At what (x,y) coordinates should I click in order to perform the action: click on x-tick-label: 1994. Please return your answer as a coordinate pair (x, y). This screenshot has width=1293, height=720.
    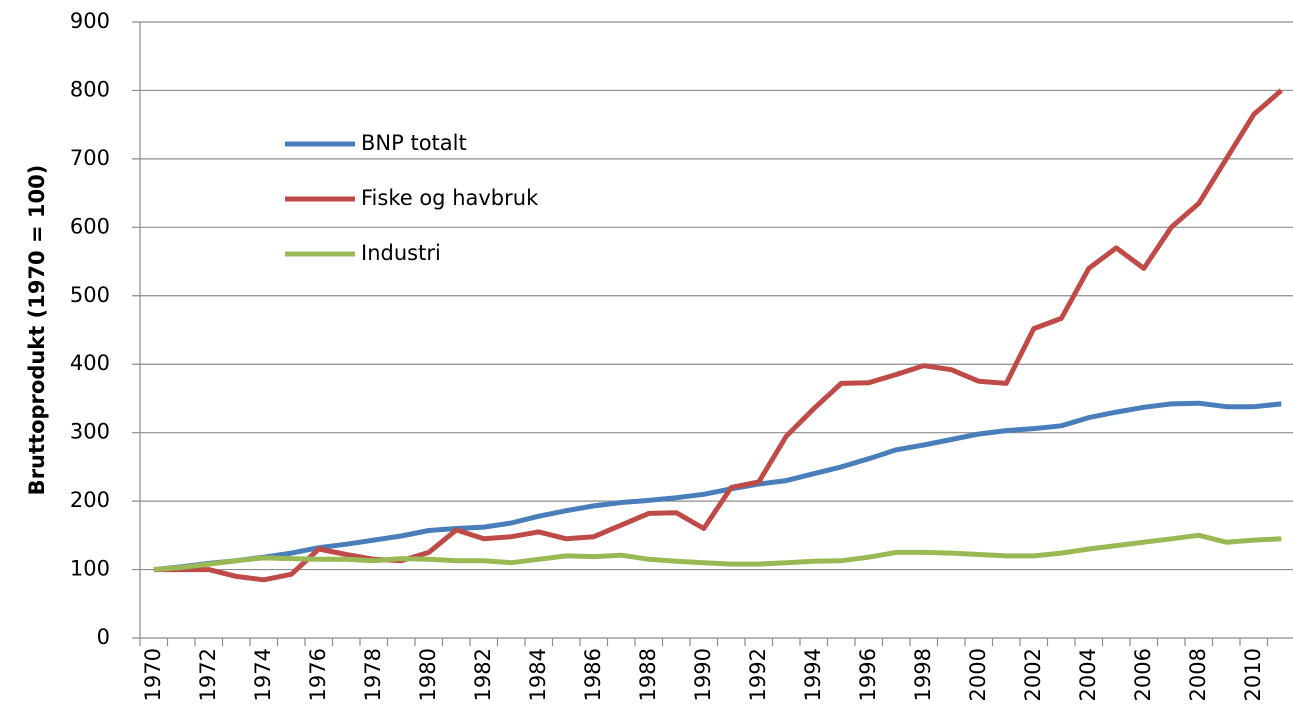
    Looking at the image, I should click on (813, 674).